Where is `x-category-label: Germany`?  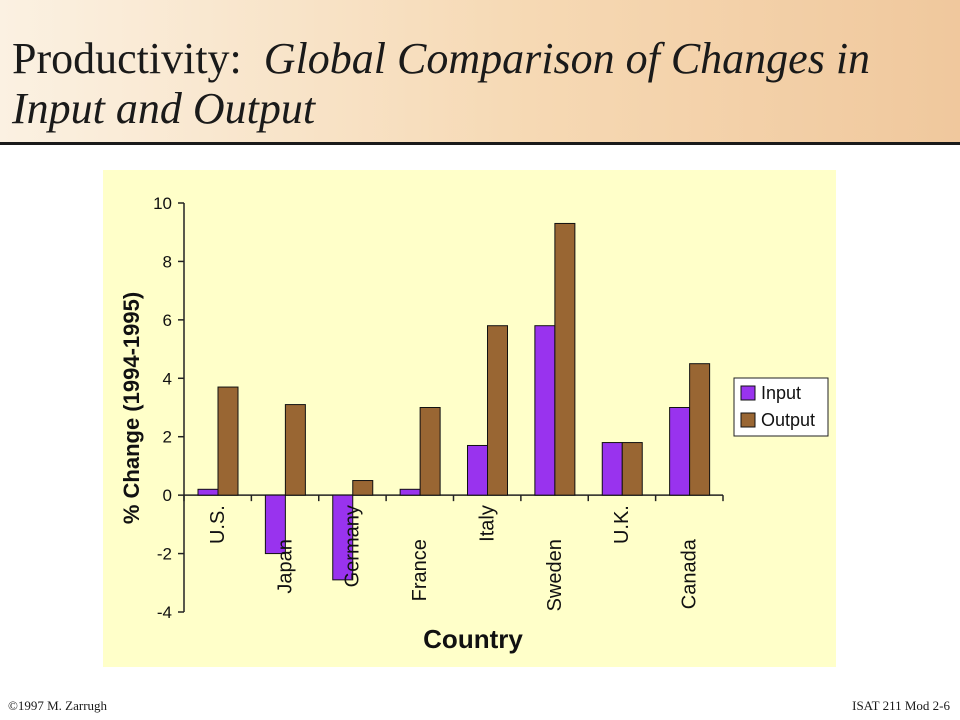
x-category-label: Germany is located at coordinates (353, 546).